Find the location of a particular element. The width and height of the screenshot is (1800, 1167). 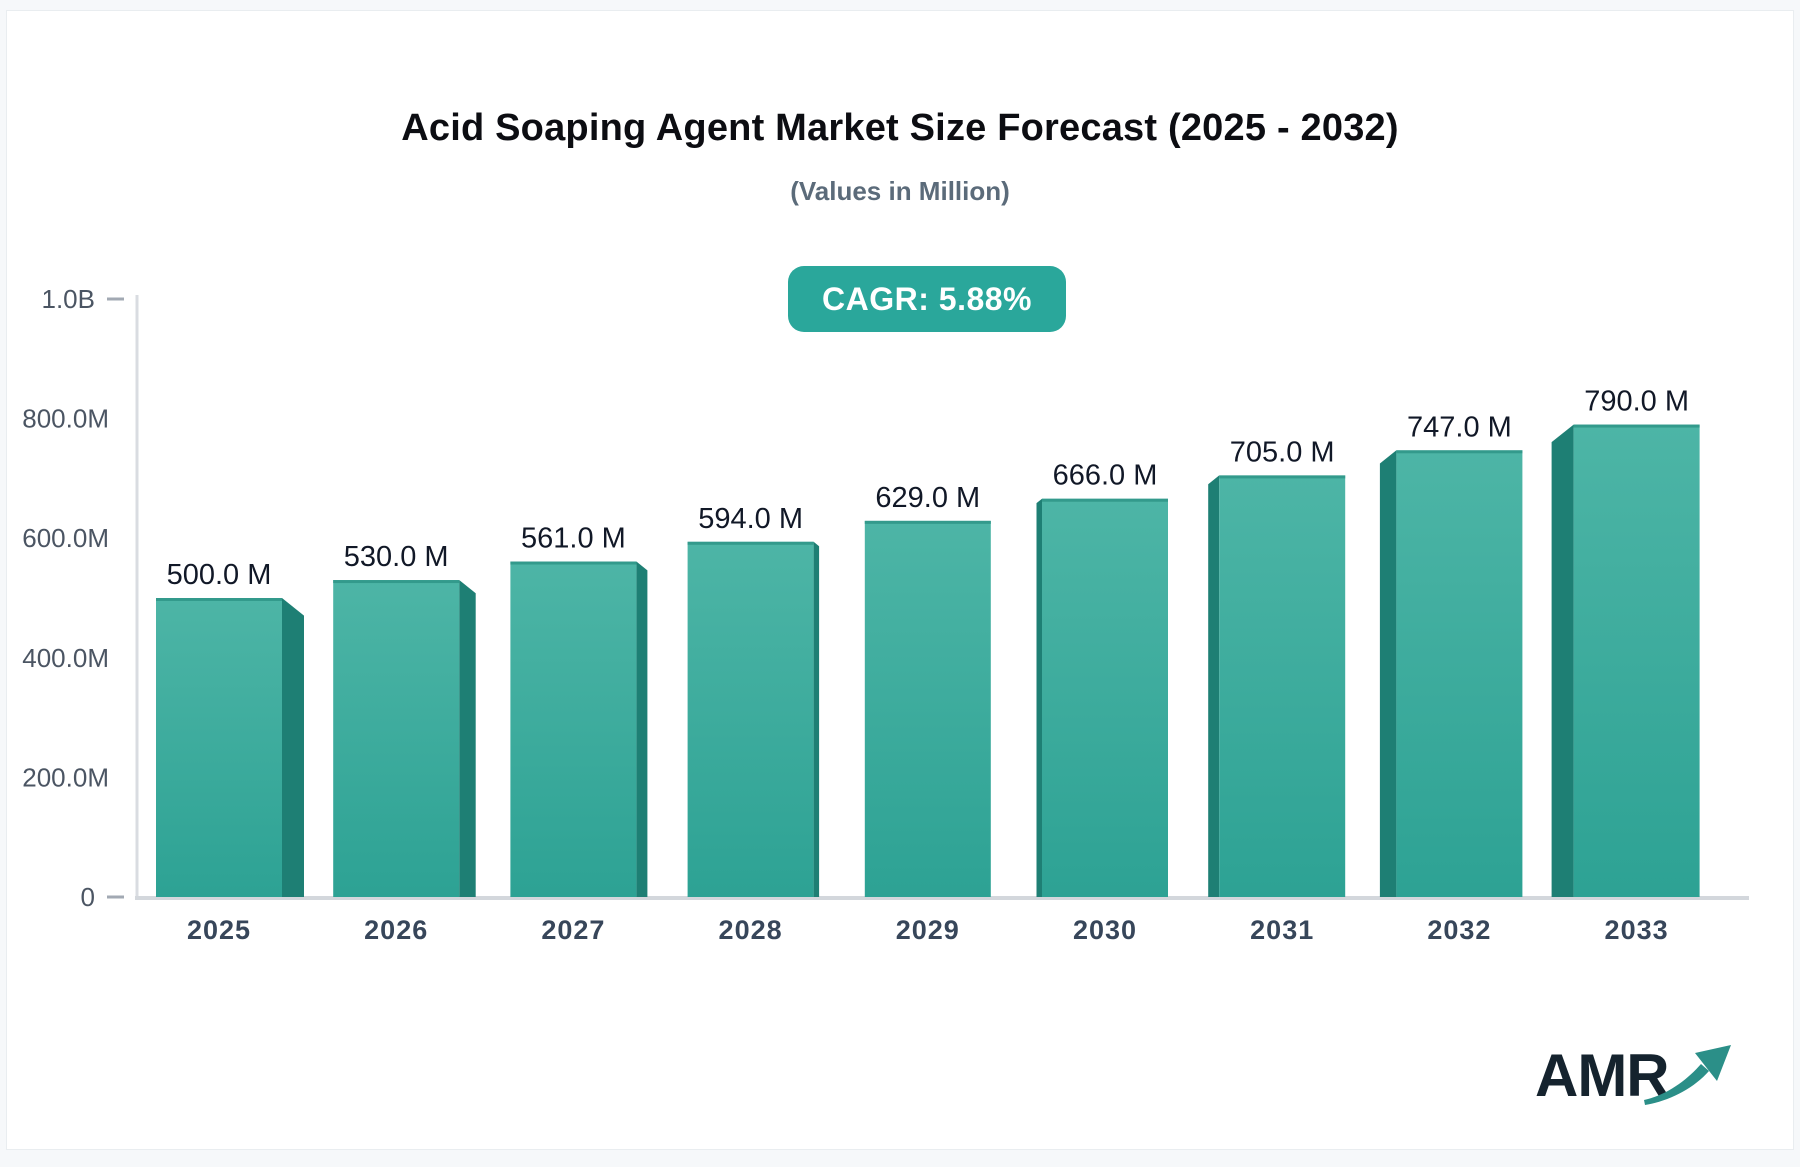

bar-value-label-2025: 500.0 M is located at coordinates (219, 575).